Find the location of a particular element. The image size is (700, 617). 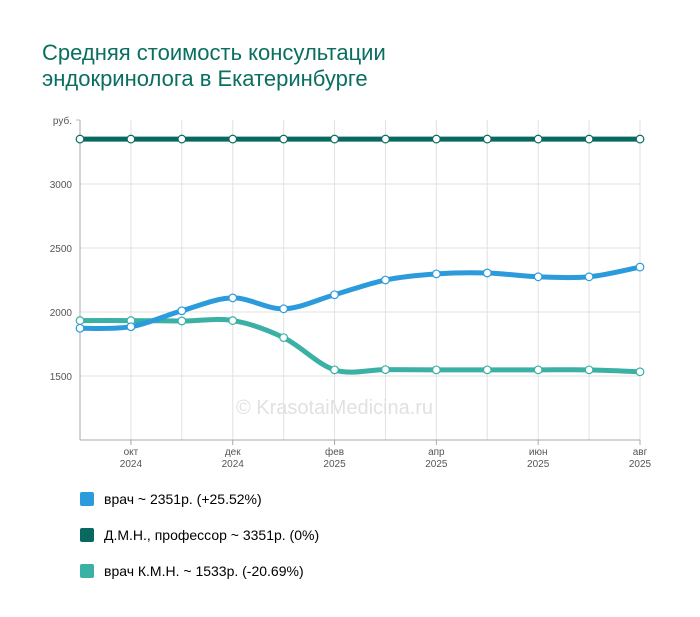

legend-item-candidate: врач К.М.Н. ~ 1533р. (-20.69%) is located at coordinates (199, 571).